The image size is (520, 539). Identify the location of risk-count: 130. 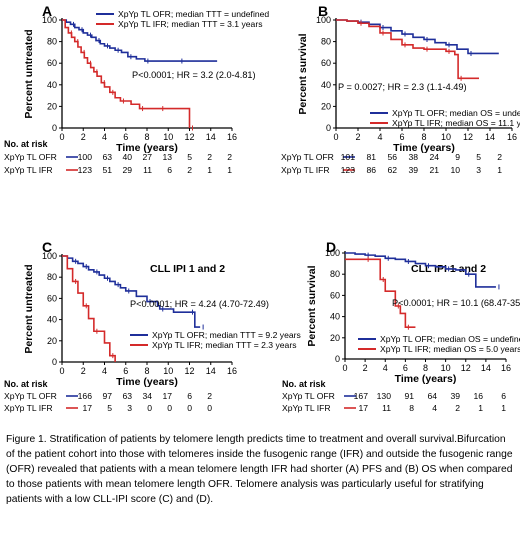
(384, 396).